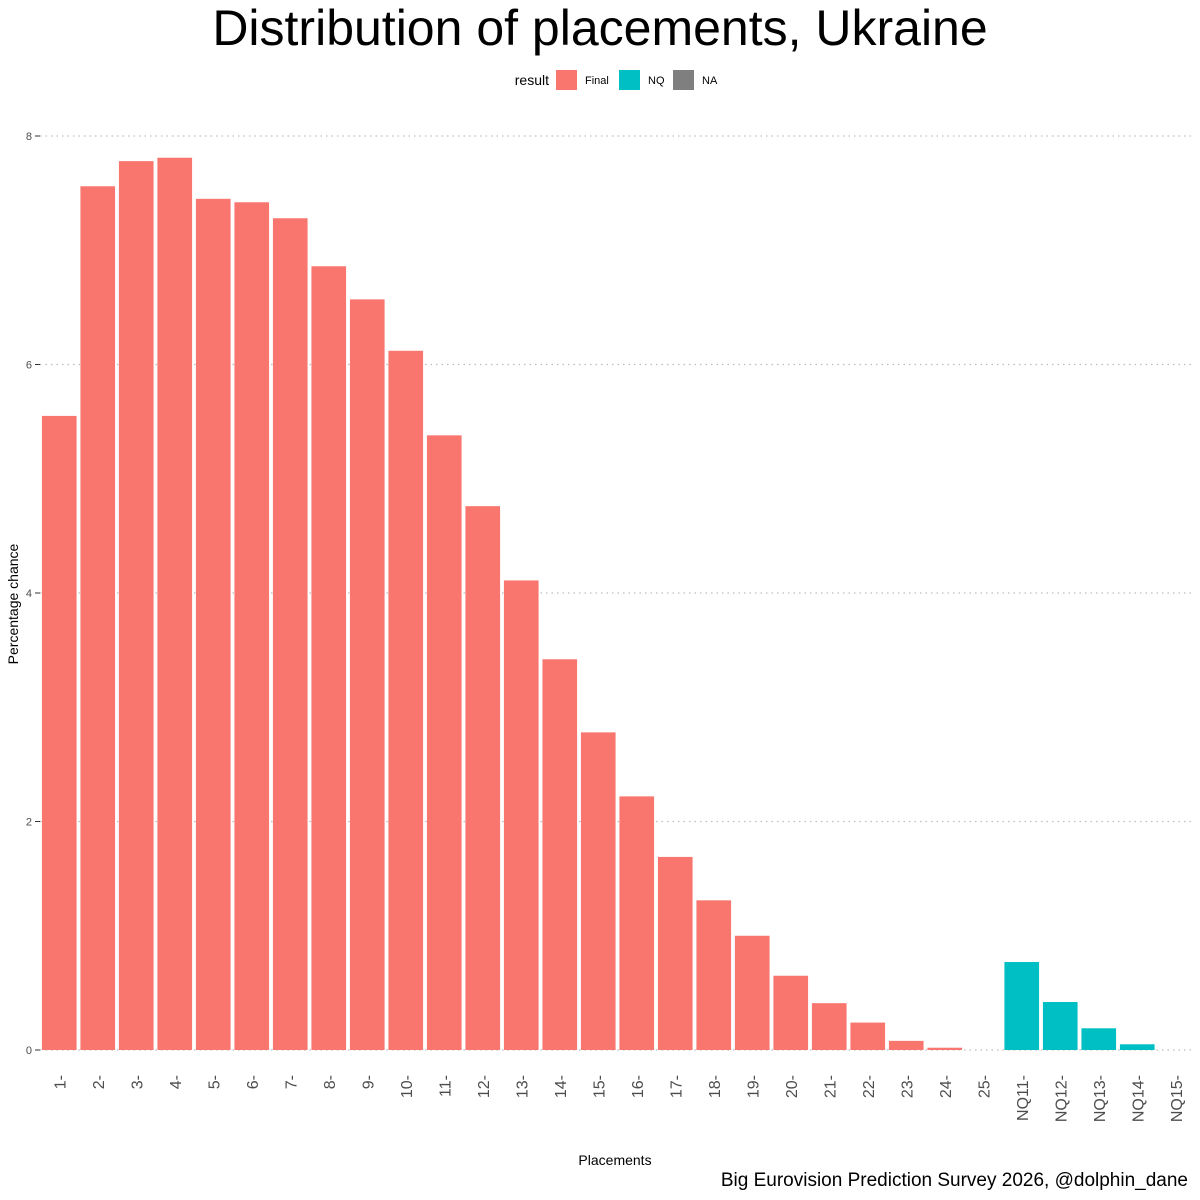 The height and width of the screenshot is (1200, 1200). Describe the element at coordinates (368, 1082) in the screenshot. I see `x-tick-label: 9-` at that location.